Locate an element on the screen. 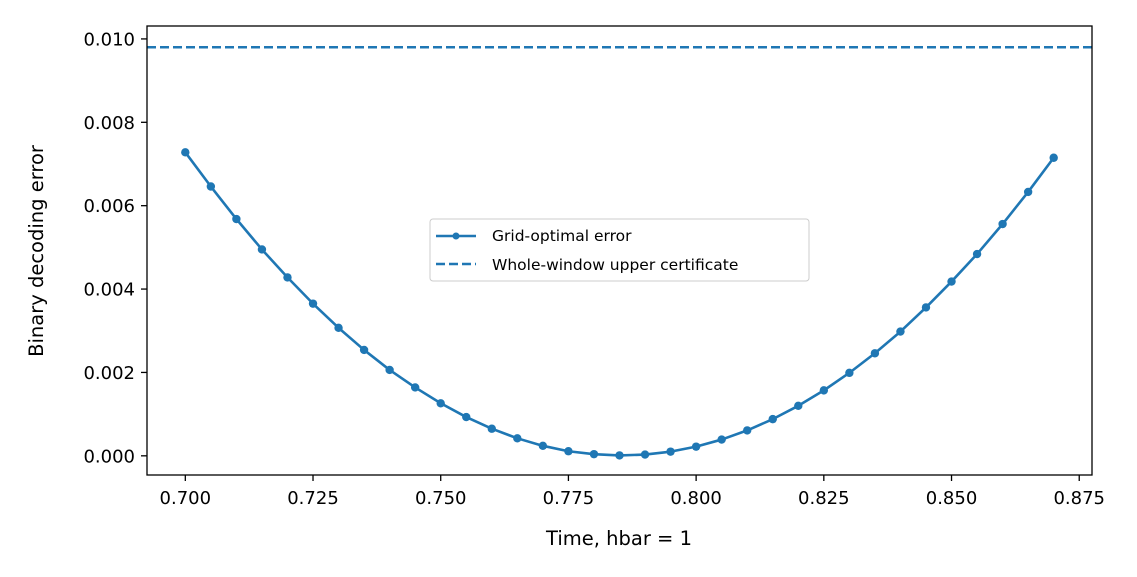 The height and width of the screenshot is (577, 1137). x-tick-label: 0.800 is located at coordinates (696, 498).